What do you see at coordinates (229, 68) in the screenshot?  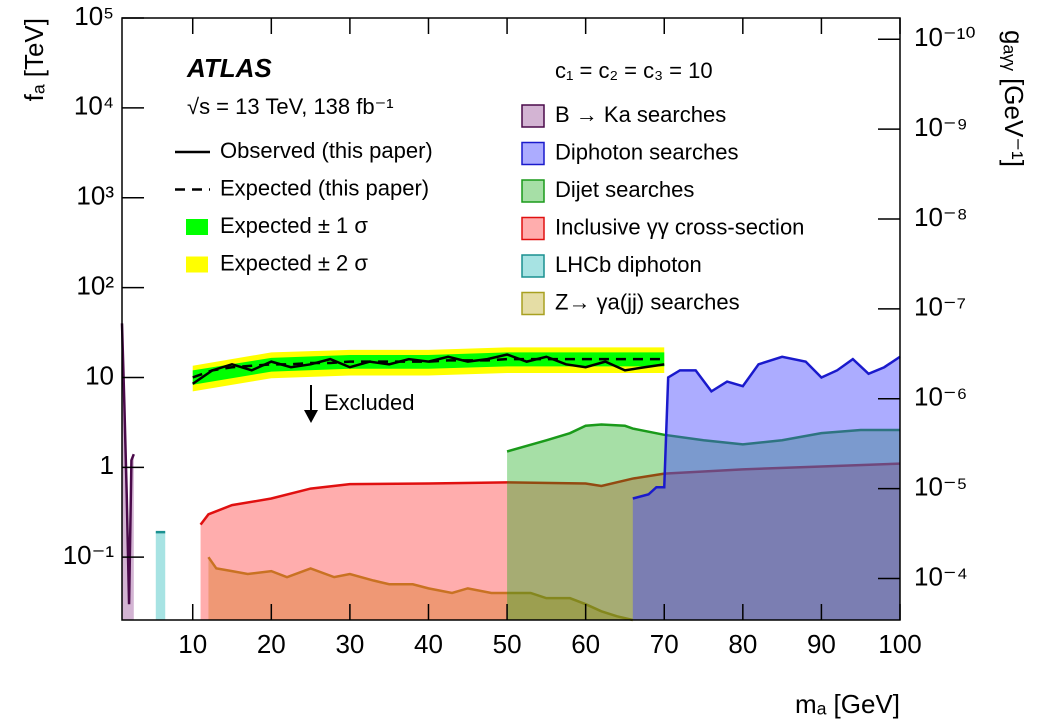 I see `atlas-label: ATLAS` at bounding box center [229, 68].